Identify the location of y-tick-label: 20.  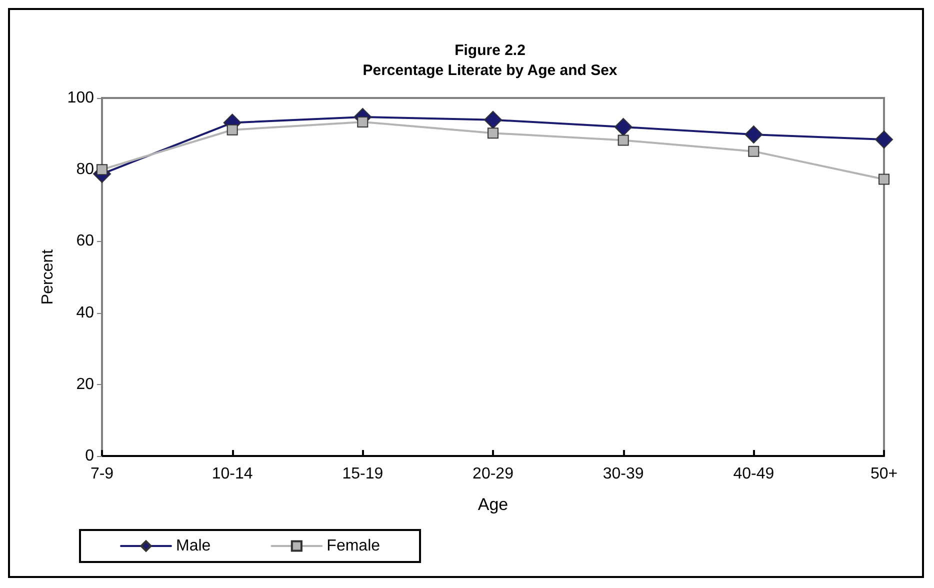
(85, 384).